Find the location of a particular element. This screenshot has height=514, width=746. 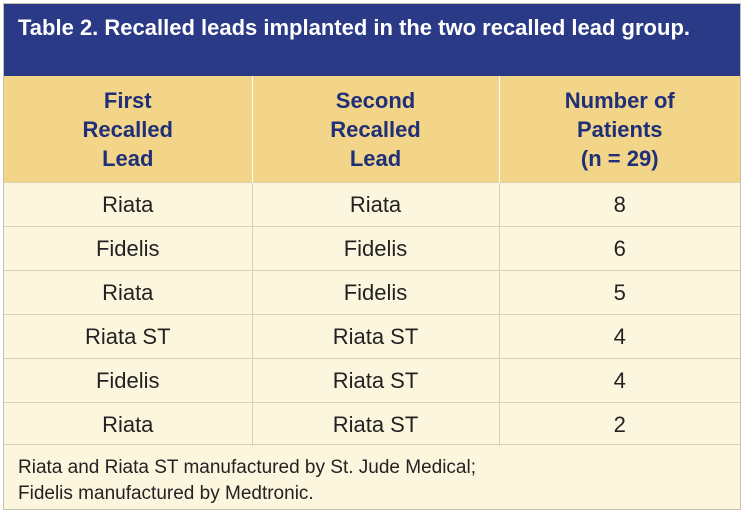

header-second-recalled-lead: Second Recalled Lead is located at coordinates (376, 129).